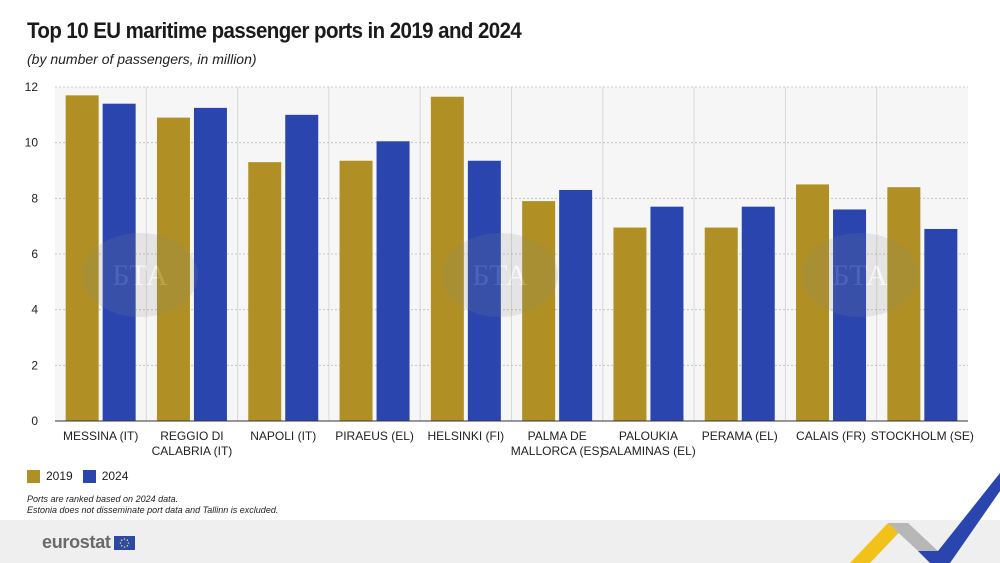 Image resolution: width=1000 pixels, height=563 pixels. What do you see at coordinates (648, 436) in the screenshot?
I see `x-tick-label: PALOUKIA` at bounding box center [648, 436].